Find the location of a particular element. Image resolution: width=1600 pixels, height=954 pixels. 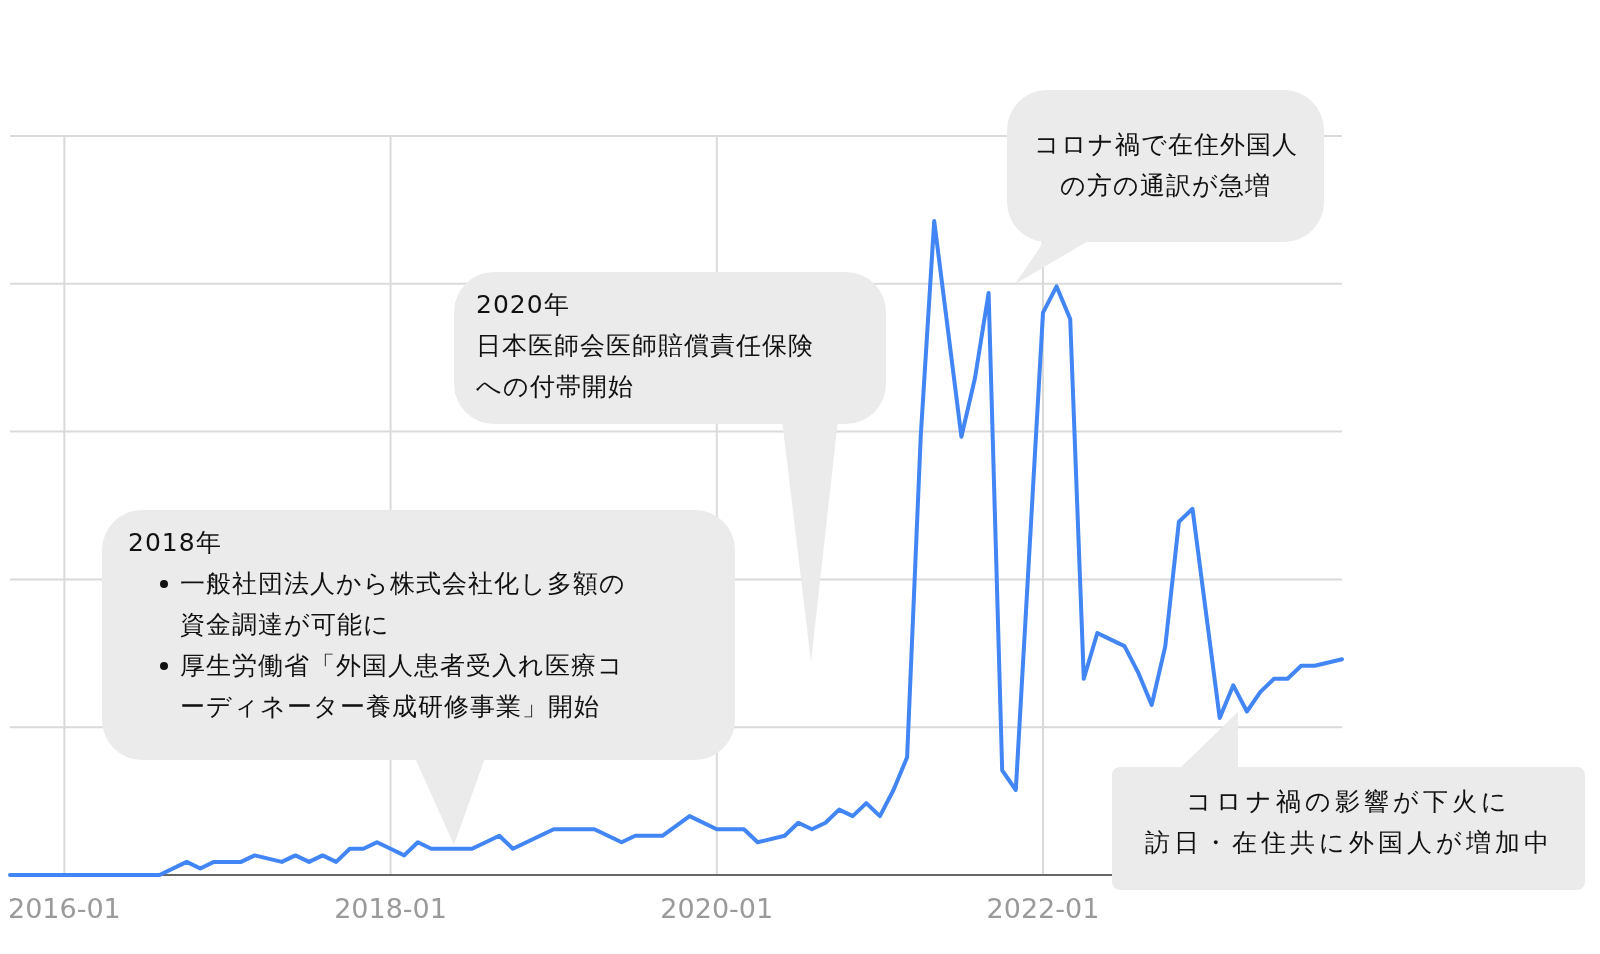

x-tick-label: 2016-01 is located at coordinates (64, 908).